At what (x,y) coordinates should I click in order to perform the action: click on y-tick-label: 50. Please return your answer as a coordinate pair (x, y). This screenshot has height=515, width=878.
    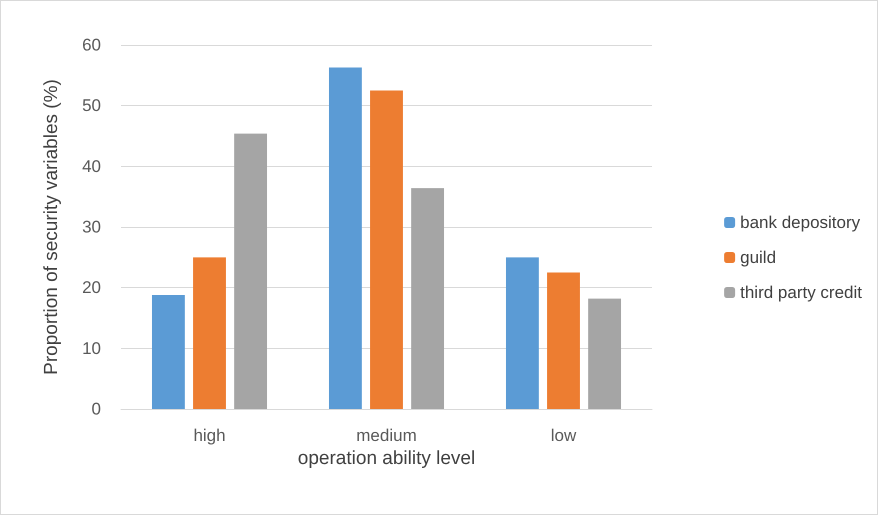
    Looking at the image, I should click on (91, 106).